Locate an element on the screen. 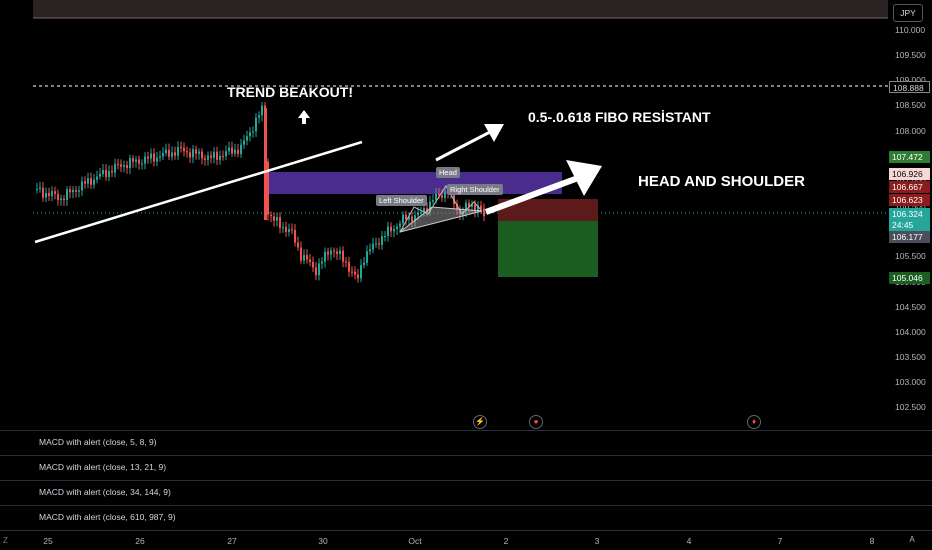  price-tick: 107.000 is located at coordinates (910, 181).